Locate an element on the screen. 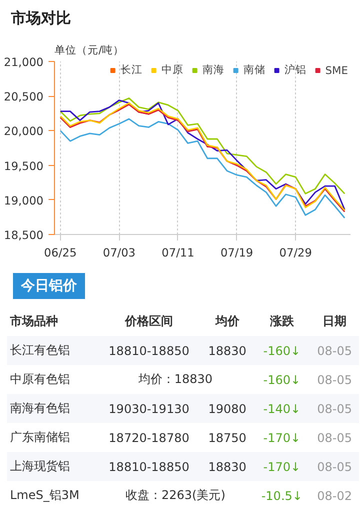 This screenshot has width=360, height=530. legend-label: 中原 is located at coordinates (172, 70).